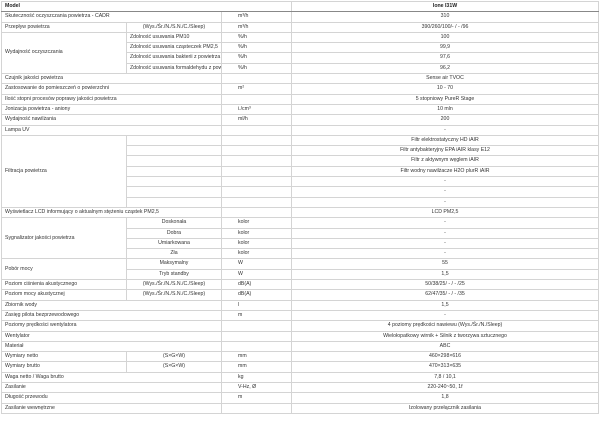 The width and height of the screenshot is (600, 421). Describe the element at coordinates (174, 243) in the screenshot. I see `sub-label: Umiarkowana` at that location.